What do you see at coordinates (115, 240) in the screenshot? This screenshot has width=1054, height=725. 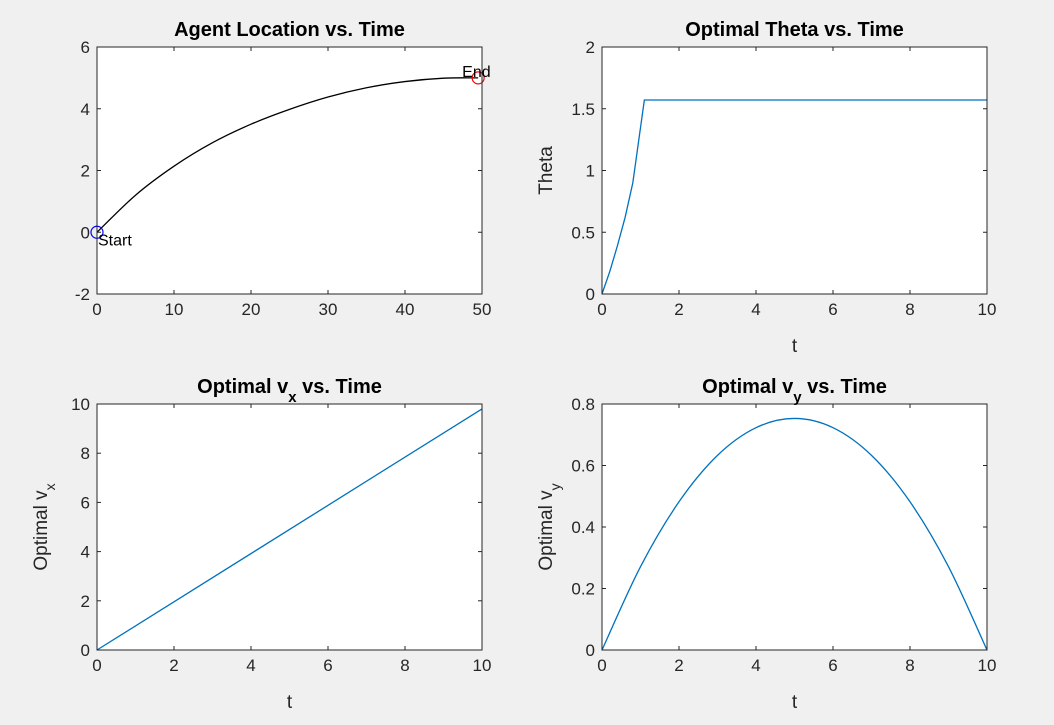 I see `start-annotation: Start` at bounding box center [115, 240].